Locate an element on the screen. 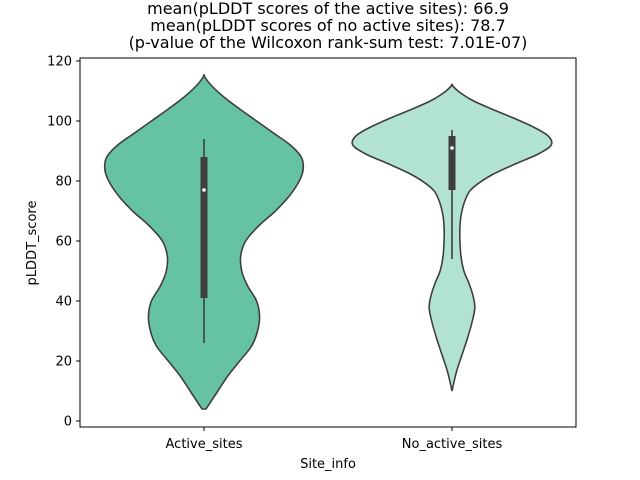  y-tick-label: 60 is located at coordinates (63, 242).